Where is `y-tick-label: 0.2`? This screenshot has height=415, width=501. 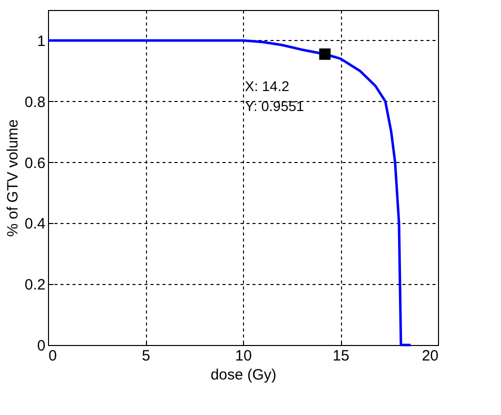
y-tick-label: 0.2 is located at coordinates (35, 285).